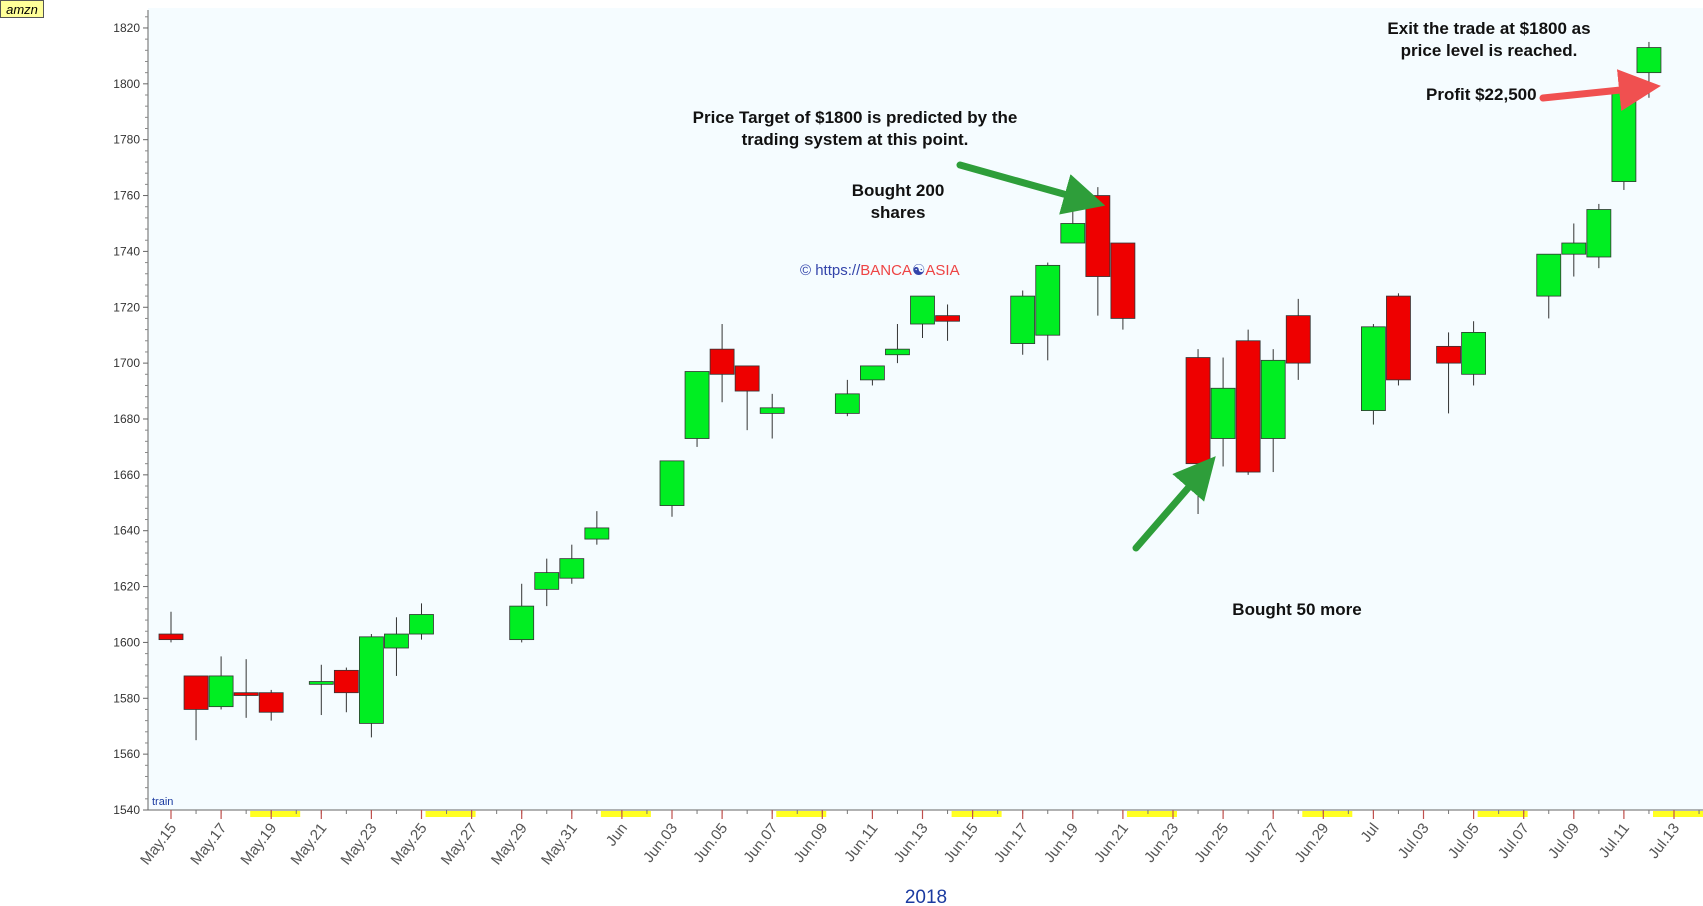 The height and width of the screenshot is (906, 1703). Describe the element at coordinates (559, 844) in the screenshot. I see `x-tick-label: May.31` at that location.